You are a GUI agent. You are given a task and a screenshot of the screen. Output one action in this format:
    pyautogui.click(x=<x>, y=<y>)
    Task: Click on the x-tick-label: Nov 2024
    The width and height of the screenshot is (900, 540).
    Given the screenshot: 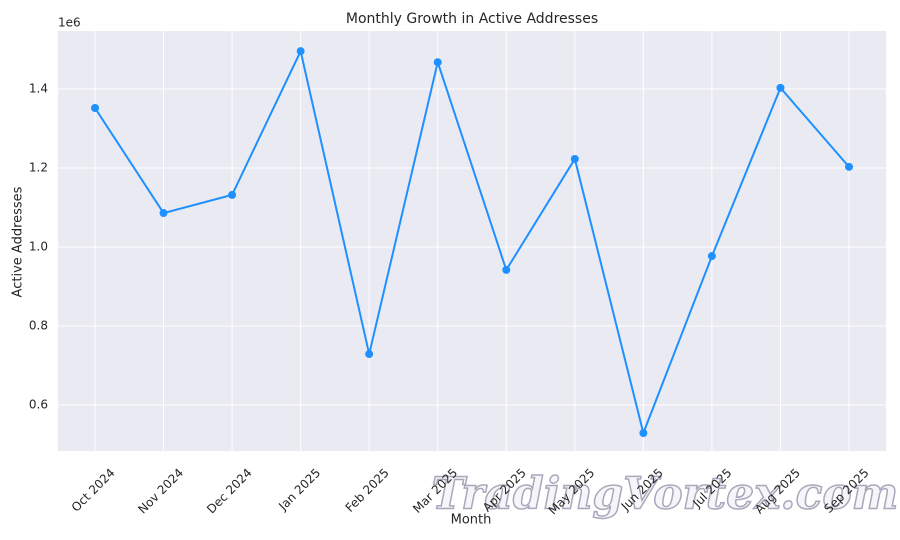 What is the action you would take?
    pyautogui.click(x=160, y=491)
    